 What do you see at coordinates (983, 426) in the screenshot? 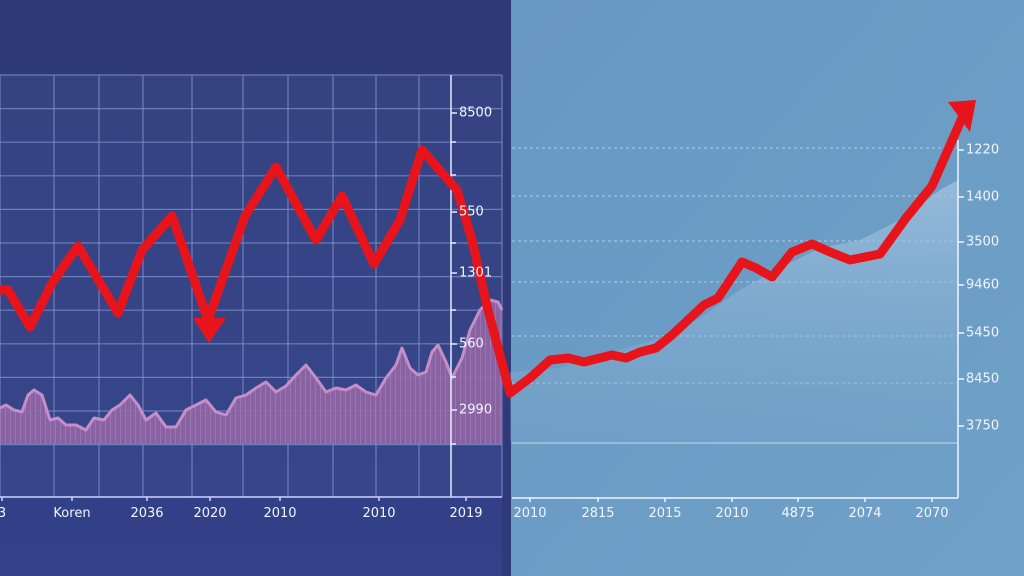
I see `y-tick-label: 3750` at bounding box center [983, 426].